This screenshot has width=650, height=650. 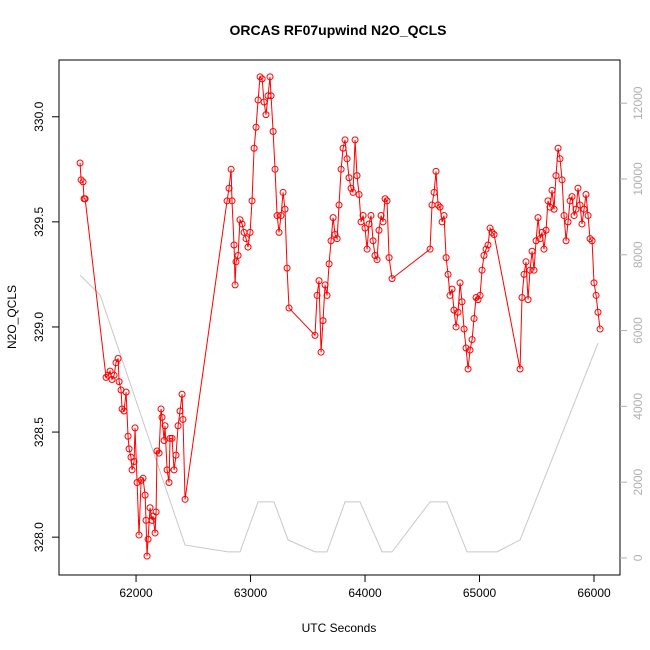 What do you see at coordinates (638, 330) in the screenshot?
I see `y2-tick-label: 6000` at bounding box center [638, 330].